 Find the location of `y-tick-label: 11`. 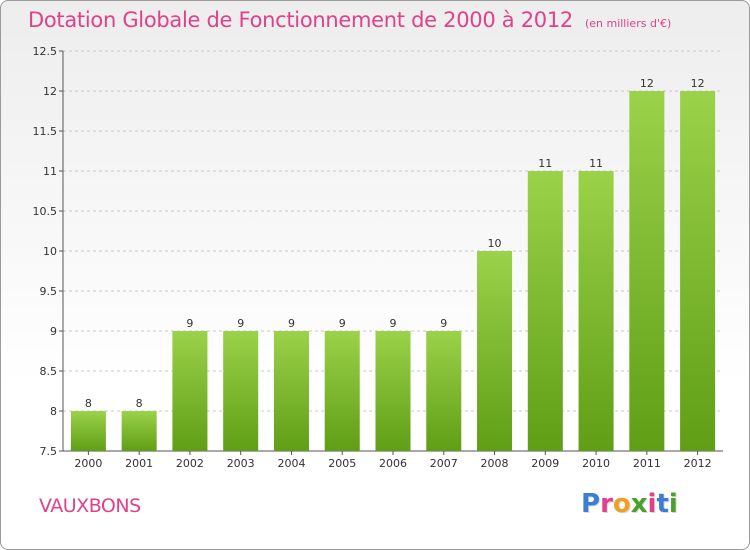

y-tick-label: 11 is located at coordinates (50, 171).